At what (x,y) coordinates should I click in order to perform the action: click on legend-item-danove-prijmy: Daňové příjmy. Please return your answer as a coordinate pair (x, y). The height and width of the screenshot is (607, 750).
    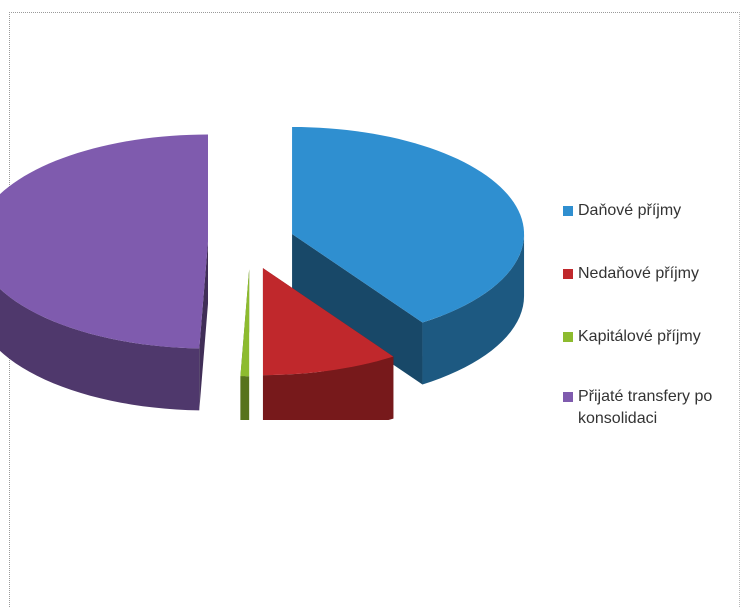
    Looking at the image, I should click on (622, 211).